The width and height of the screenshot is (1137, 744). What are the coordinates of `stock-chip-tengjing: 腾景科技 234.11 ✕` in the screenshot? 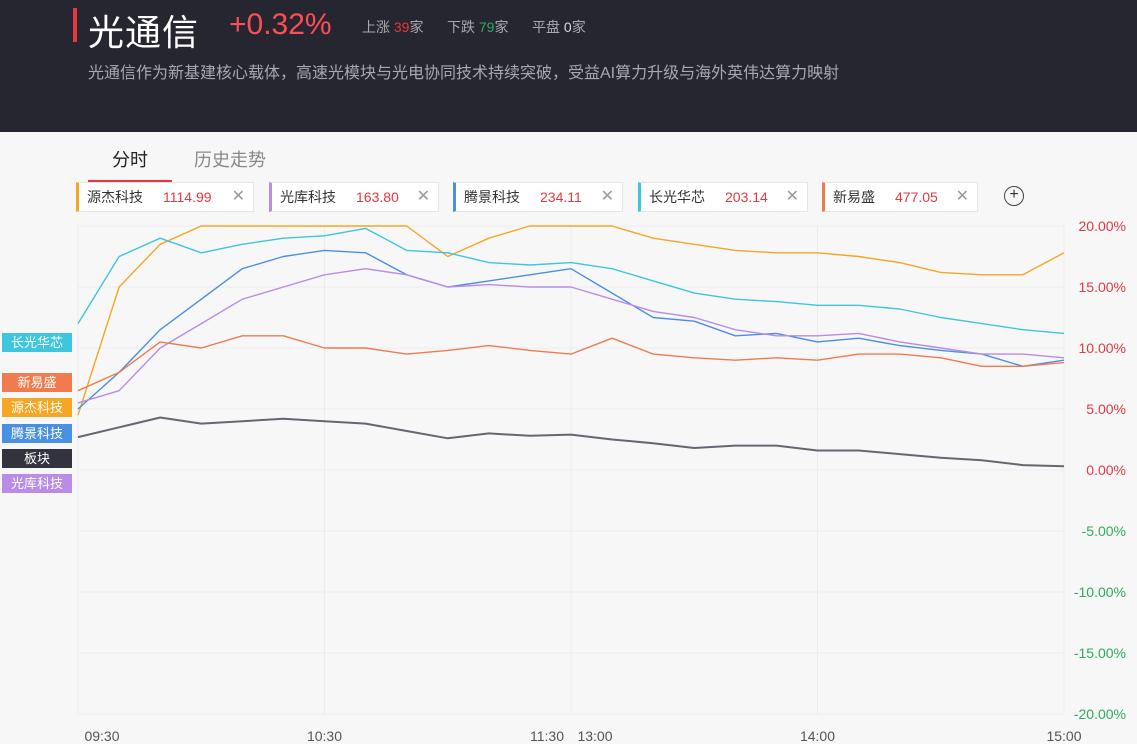 It's located at (538, 197).